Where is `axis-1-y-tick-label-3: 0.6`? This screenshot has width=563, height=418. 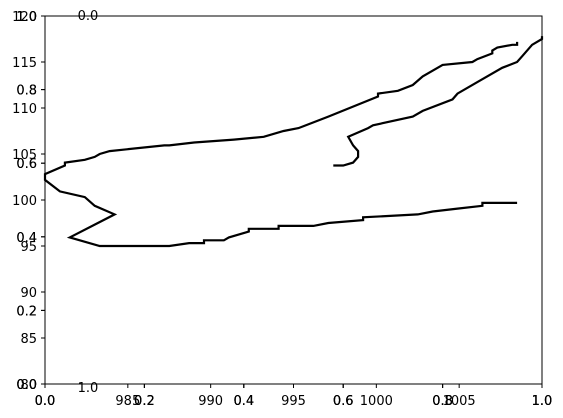 axis-1-y-tick-label-3: 0.6 is located at coordinates (26, 164).